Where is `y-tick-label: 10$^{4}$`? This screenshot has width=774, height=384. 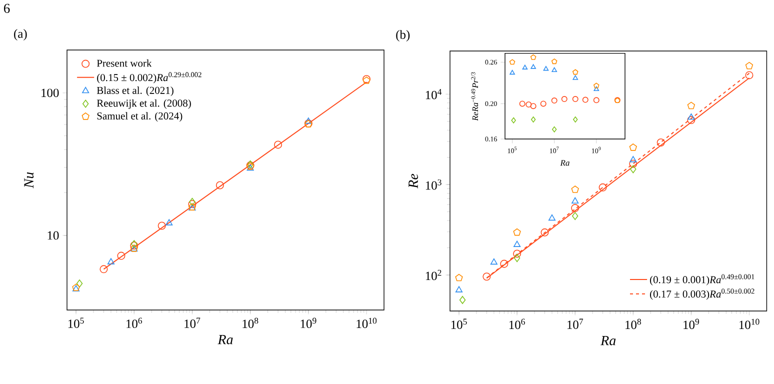 y-tick-label: 10$^{4}$ is located at coordinates (434, 94).